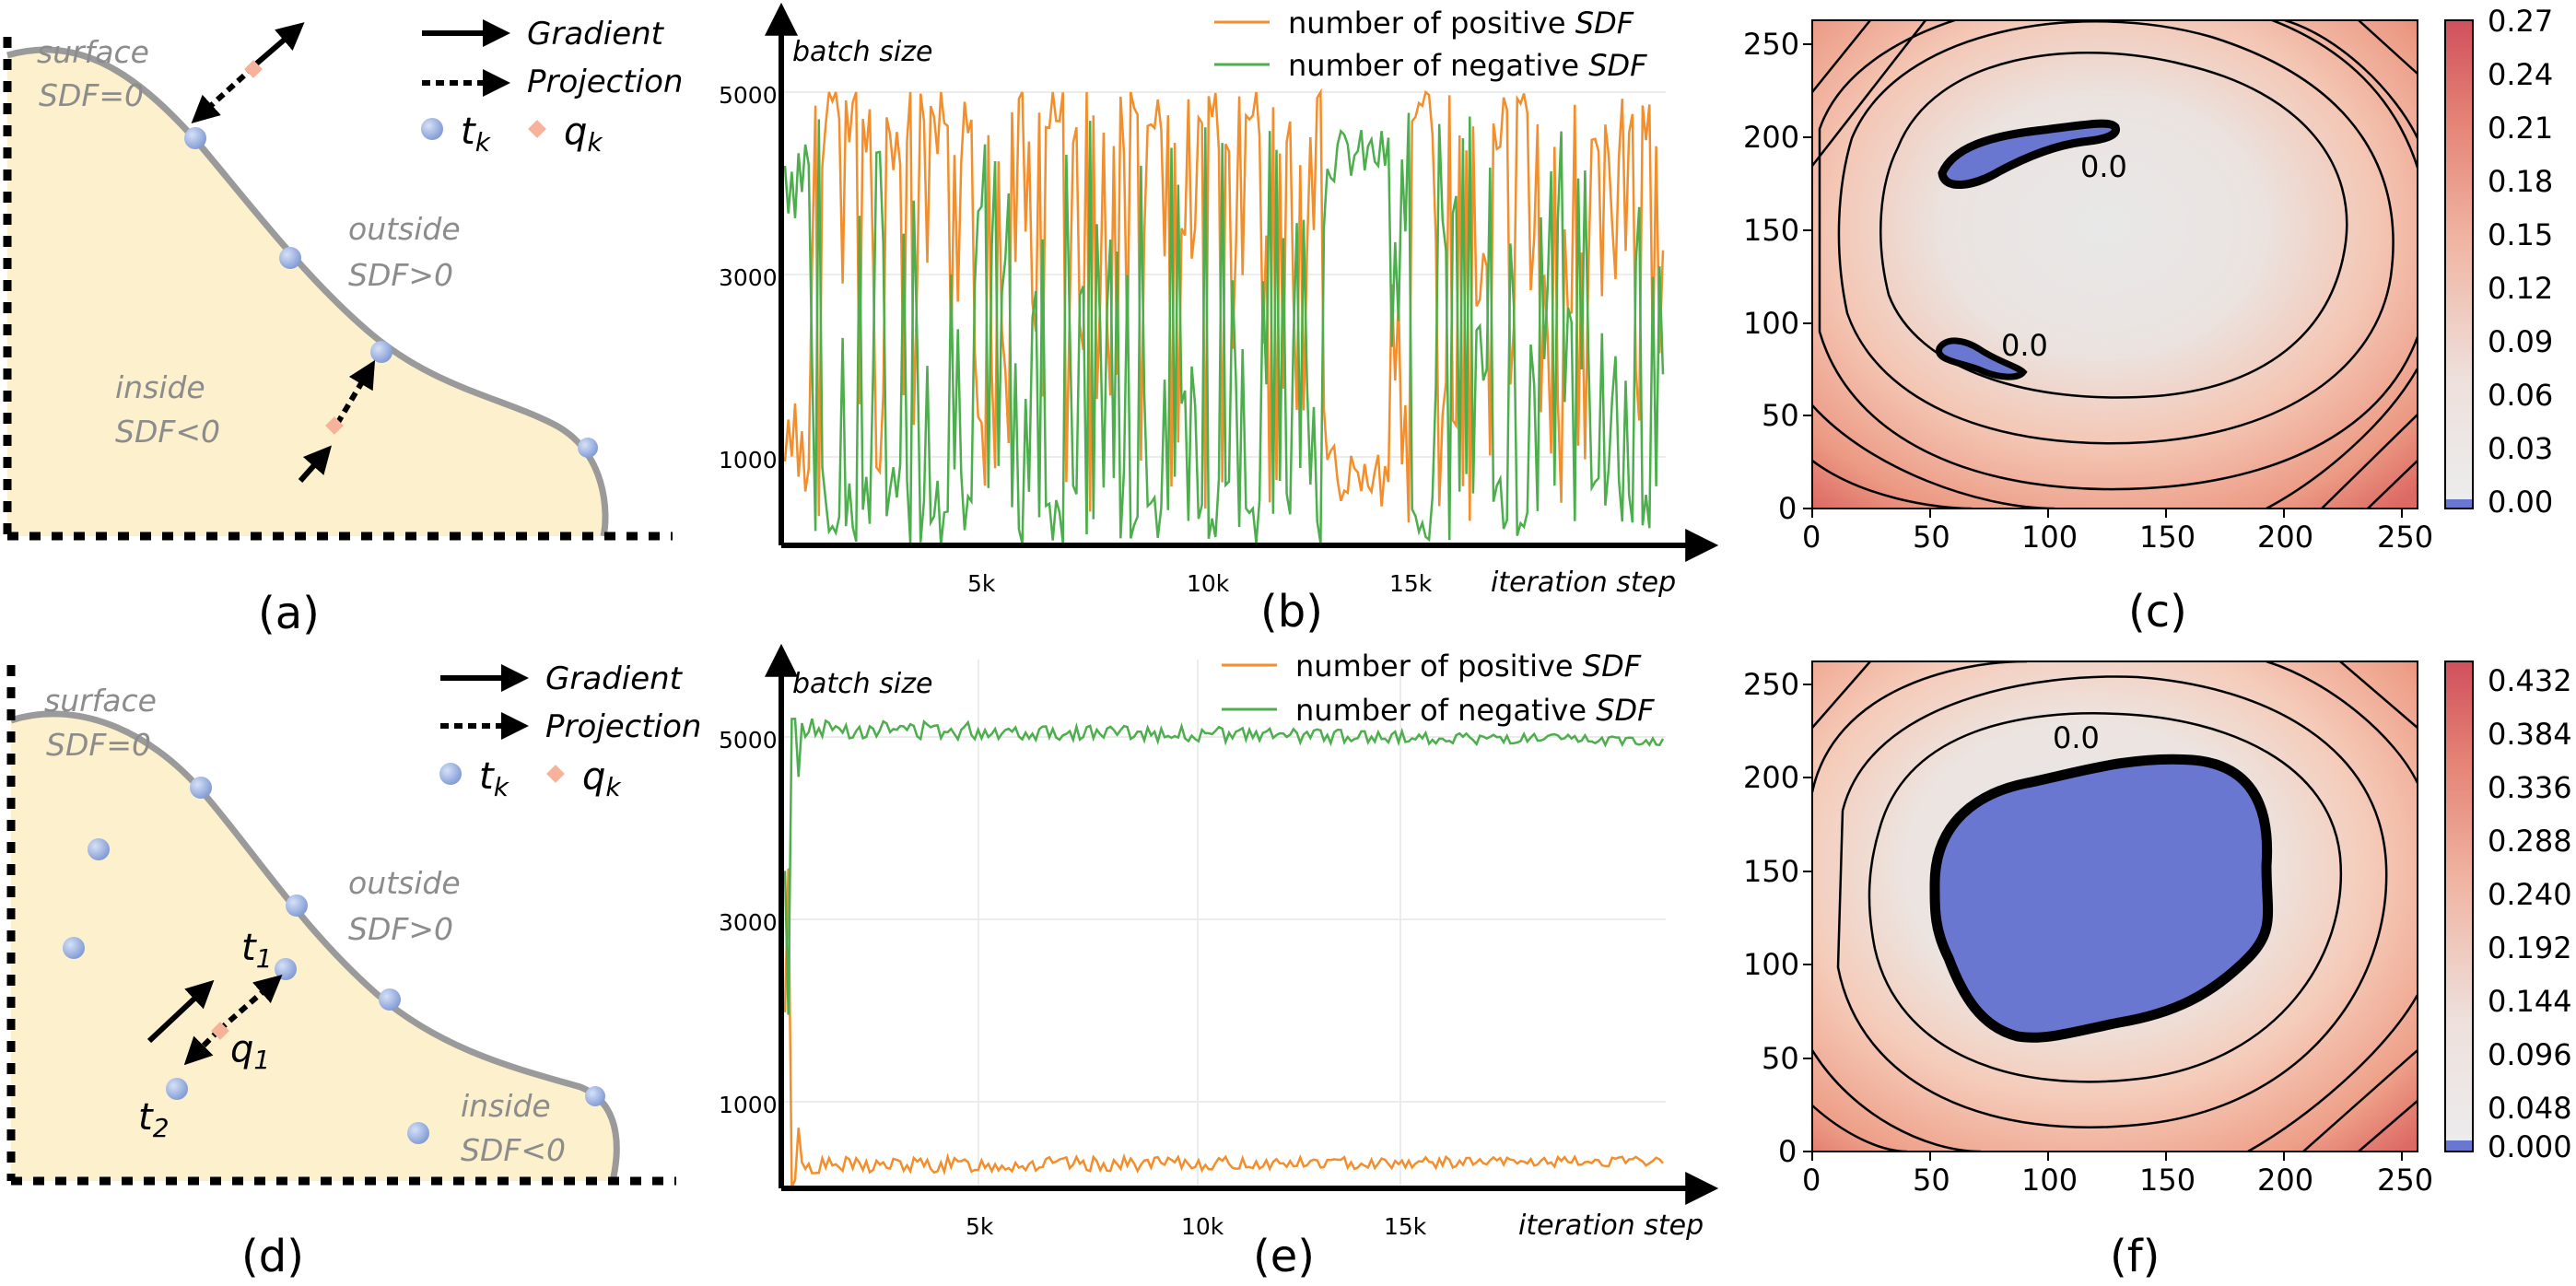 The height and width of the screenshot is (1286, 2576). What do you see at coordinates (2530, 1108) in the screenshot?
I see `svg-text: 0.048` at bounding box center [2530, 1108].